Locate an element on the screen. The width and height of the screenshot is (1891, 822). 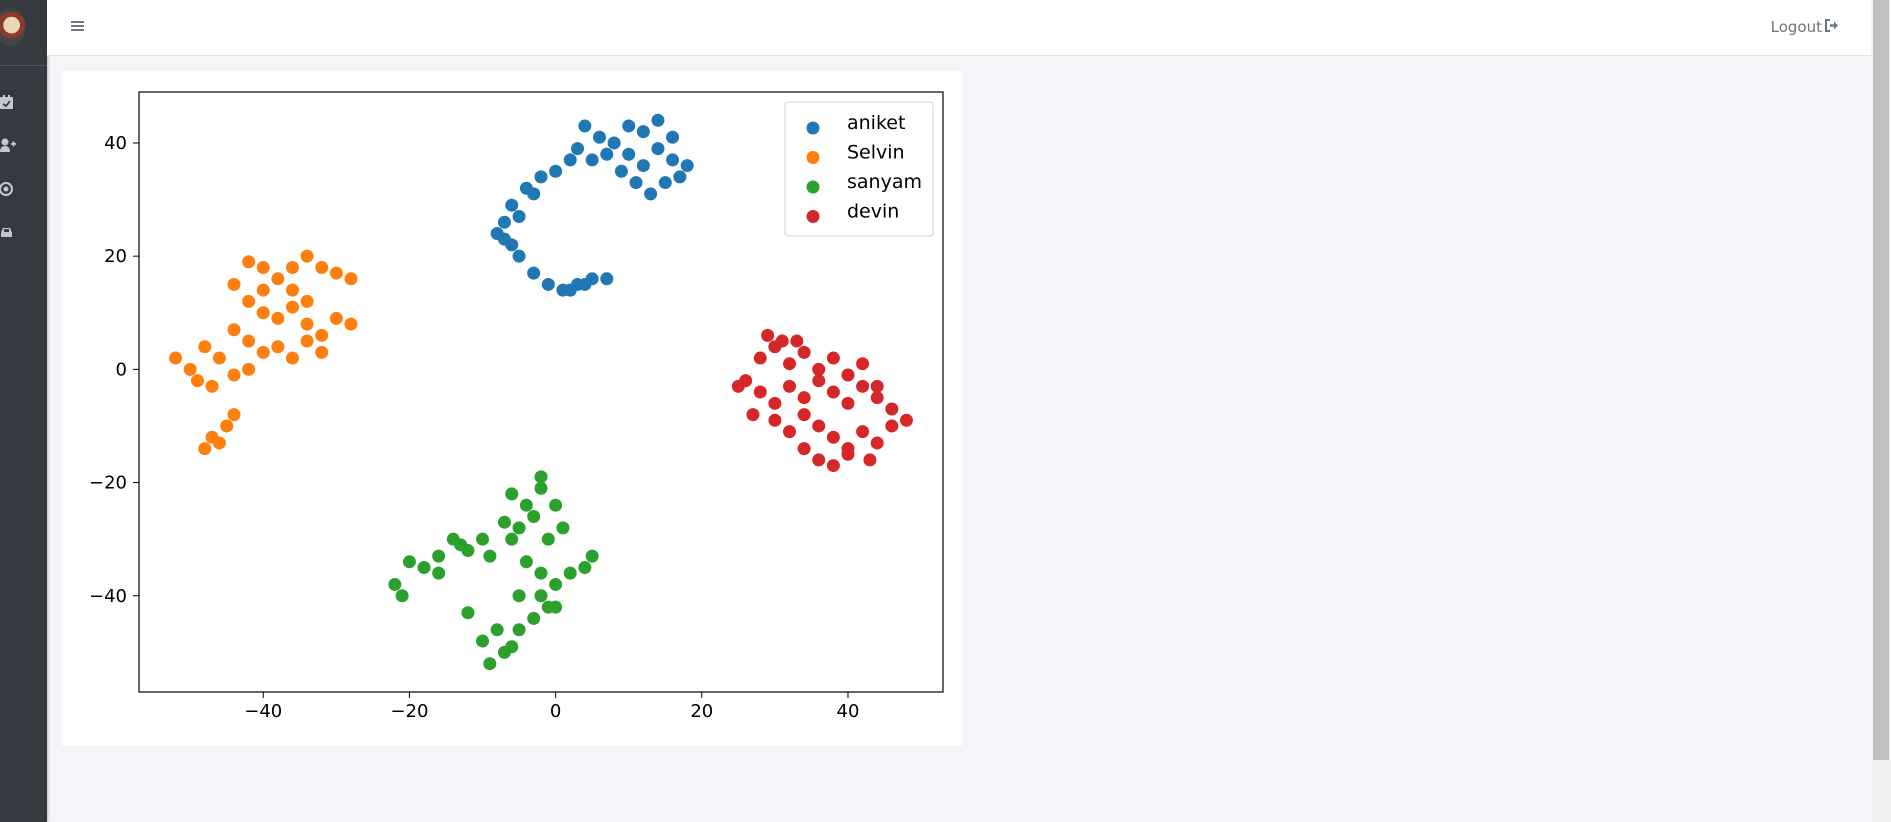
x-tick-label: −40 is located at coordinates (263, 711).